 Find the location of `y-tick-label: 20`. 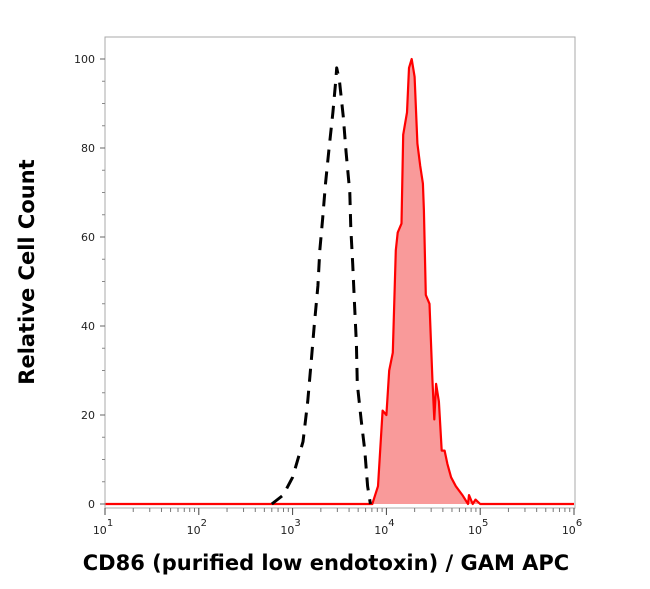

y-tick-label: 20 is located at coordinates (88, 415).